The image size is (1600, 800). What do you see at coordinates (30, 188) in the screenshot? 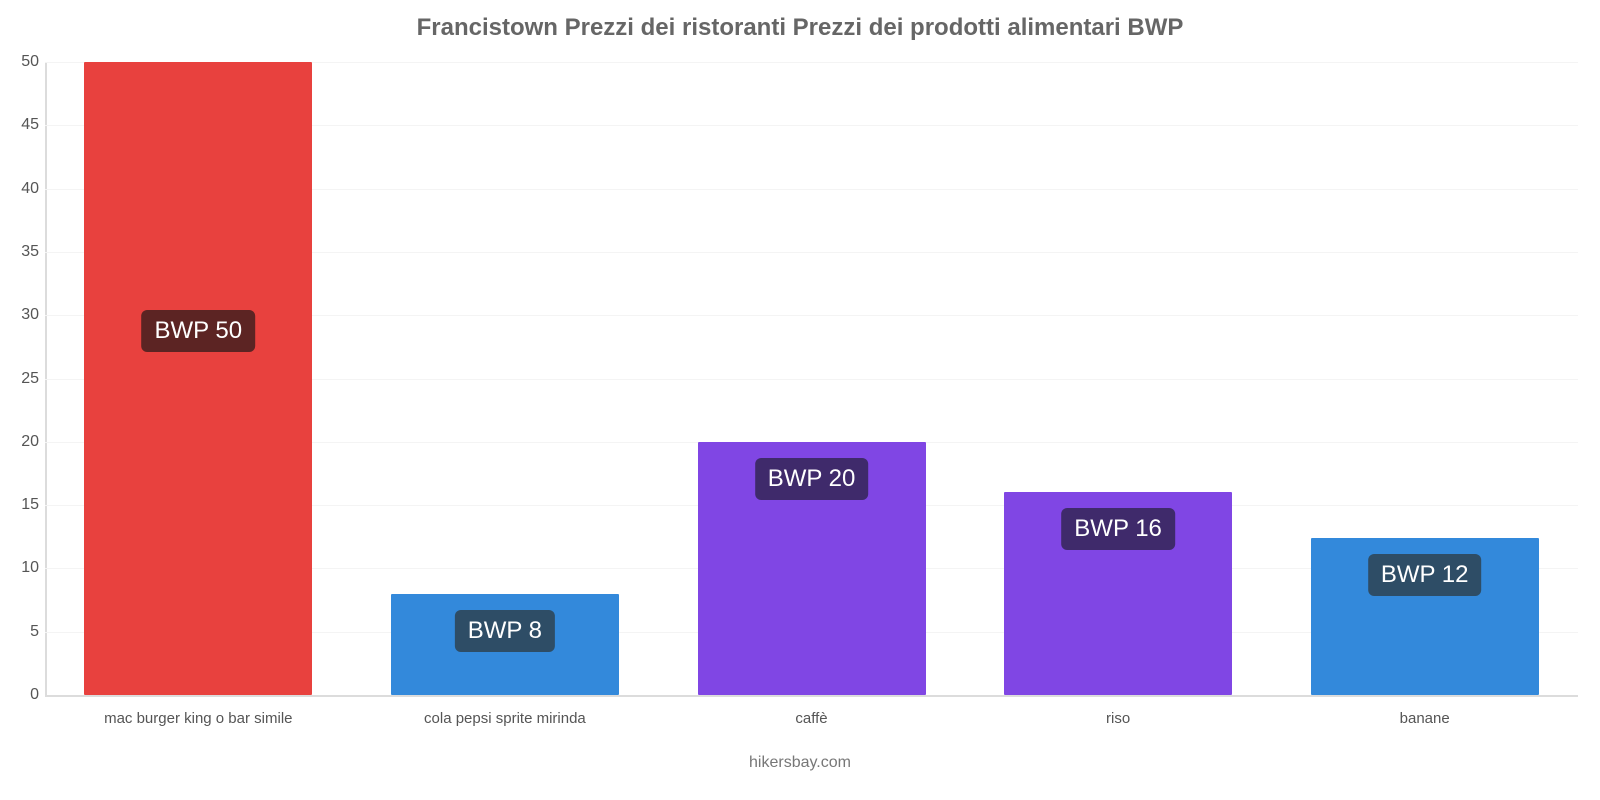
I see `y-axis-tick-label: 40` at bounding box center [30, 188].